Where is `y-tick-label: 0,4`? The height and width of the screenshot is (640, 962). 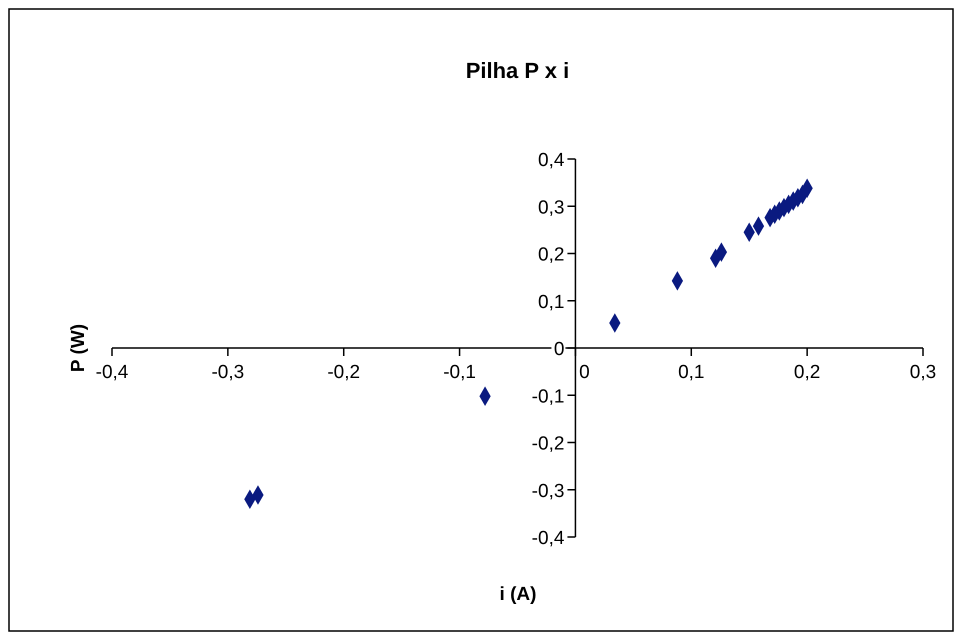
y-tick-label: 0,4 is located at coordinates (551, 160).